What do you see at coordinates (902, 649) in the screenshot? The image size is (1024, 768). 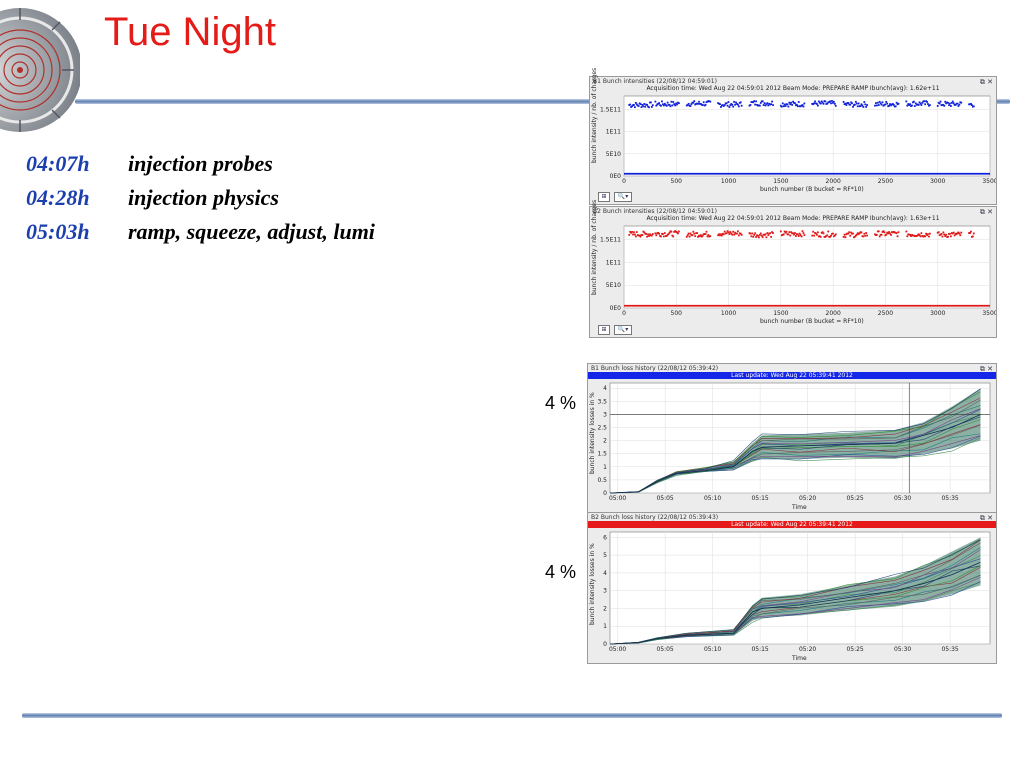 I see `x-tick-label: 05:30` at bounding box center [902, 649].